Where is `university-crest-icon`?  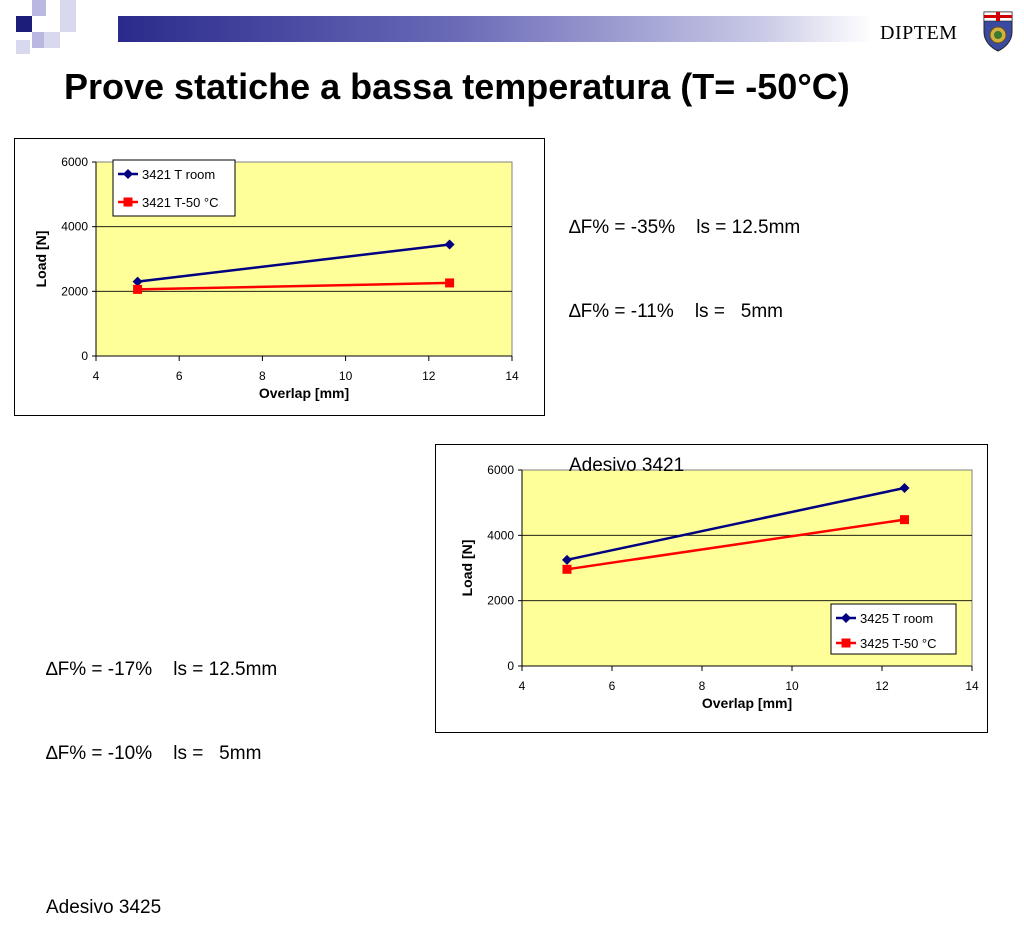
university-crest-icon is located at coordinates (998, 31).